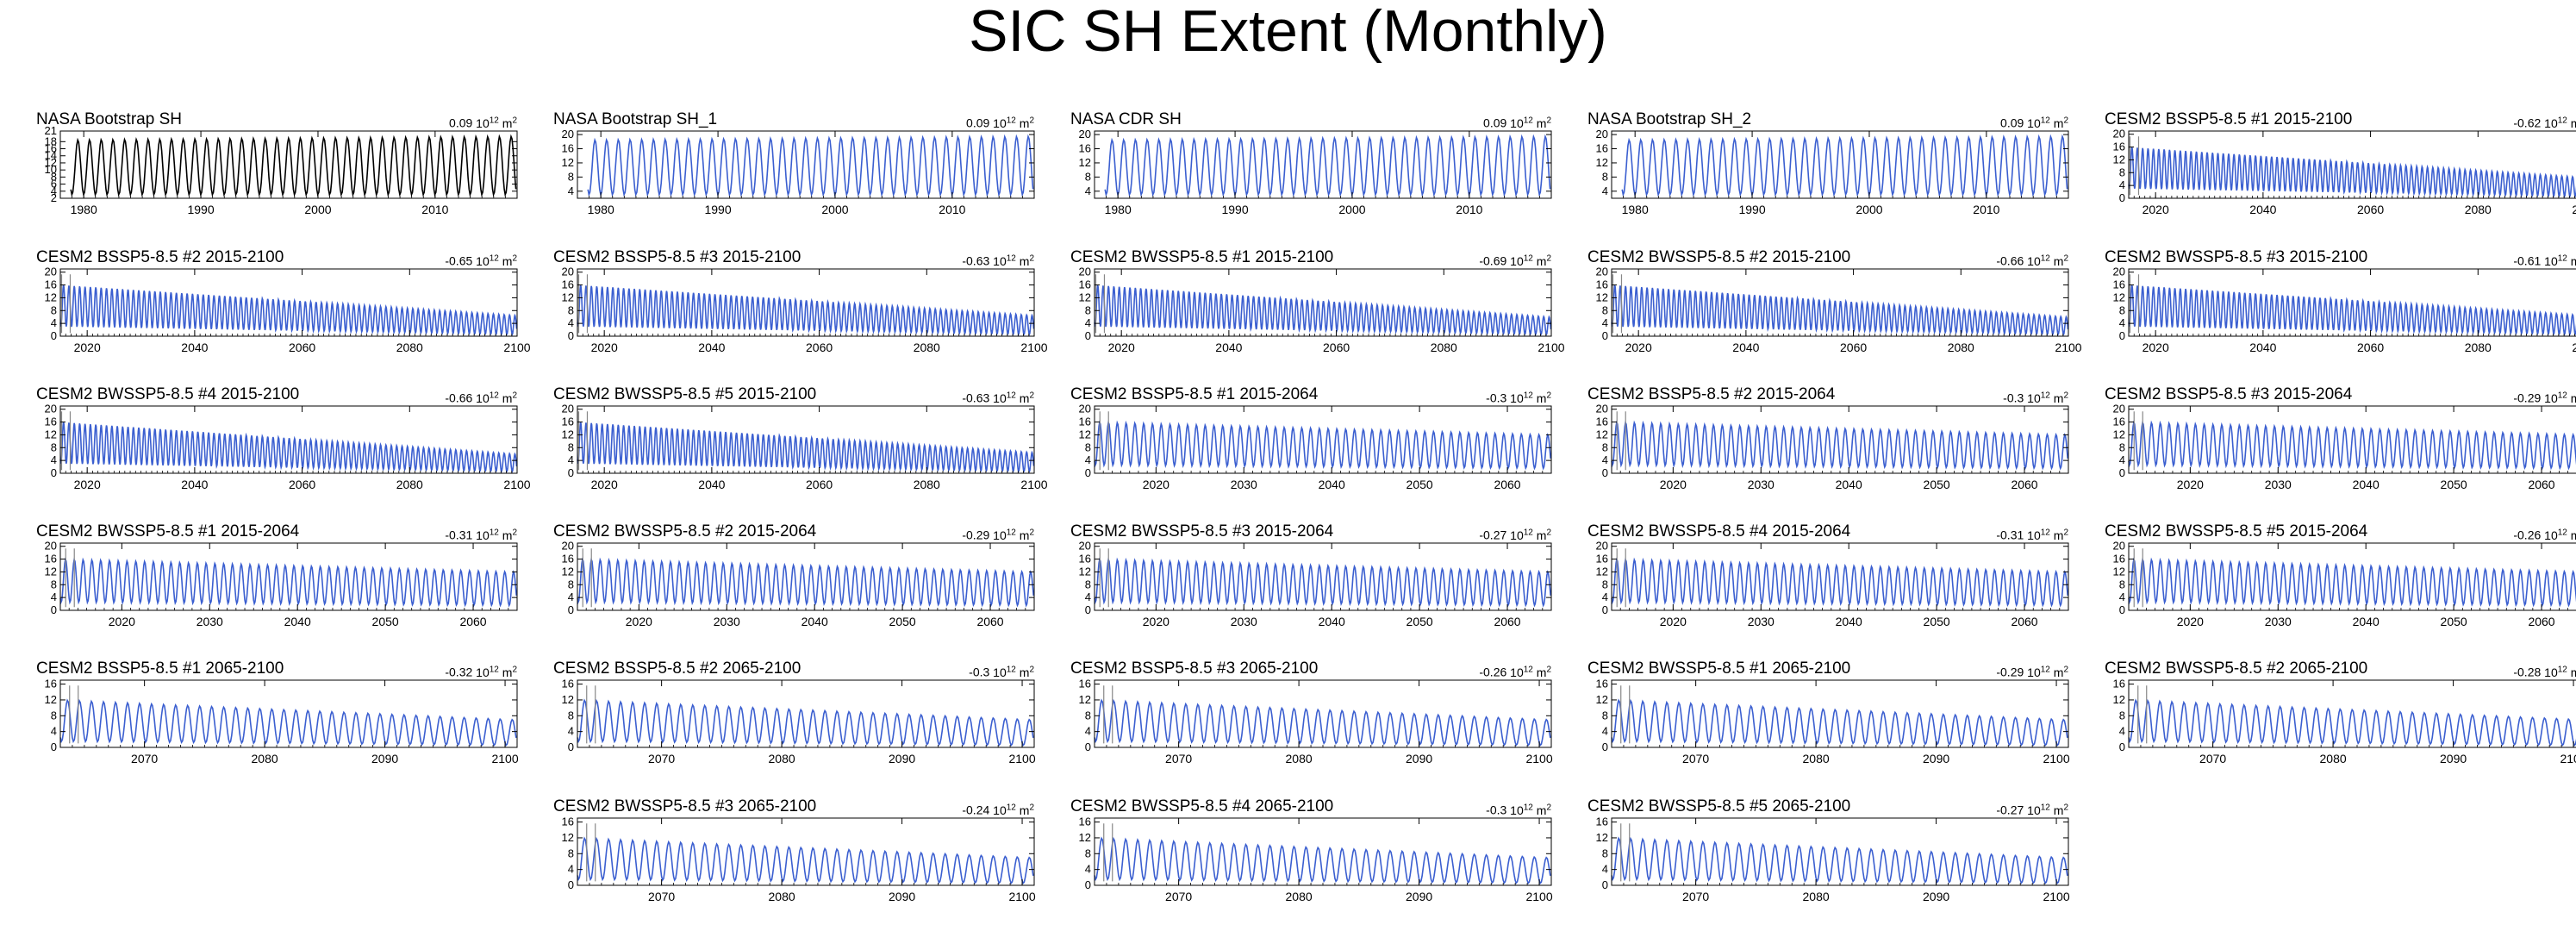 This screenshot has height=931, width=2576. Describe the element at coordinates (976, 535) in the screenshot. I see `trend-value: -0.29` at that location.